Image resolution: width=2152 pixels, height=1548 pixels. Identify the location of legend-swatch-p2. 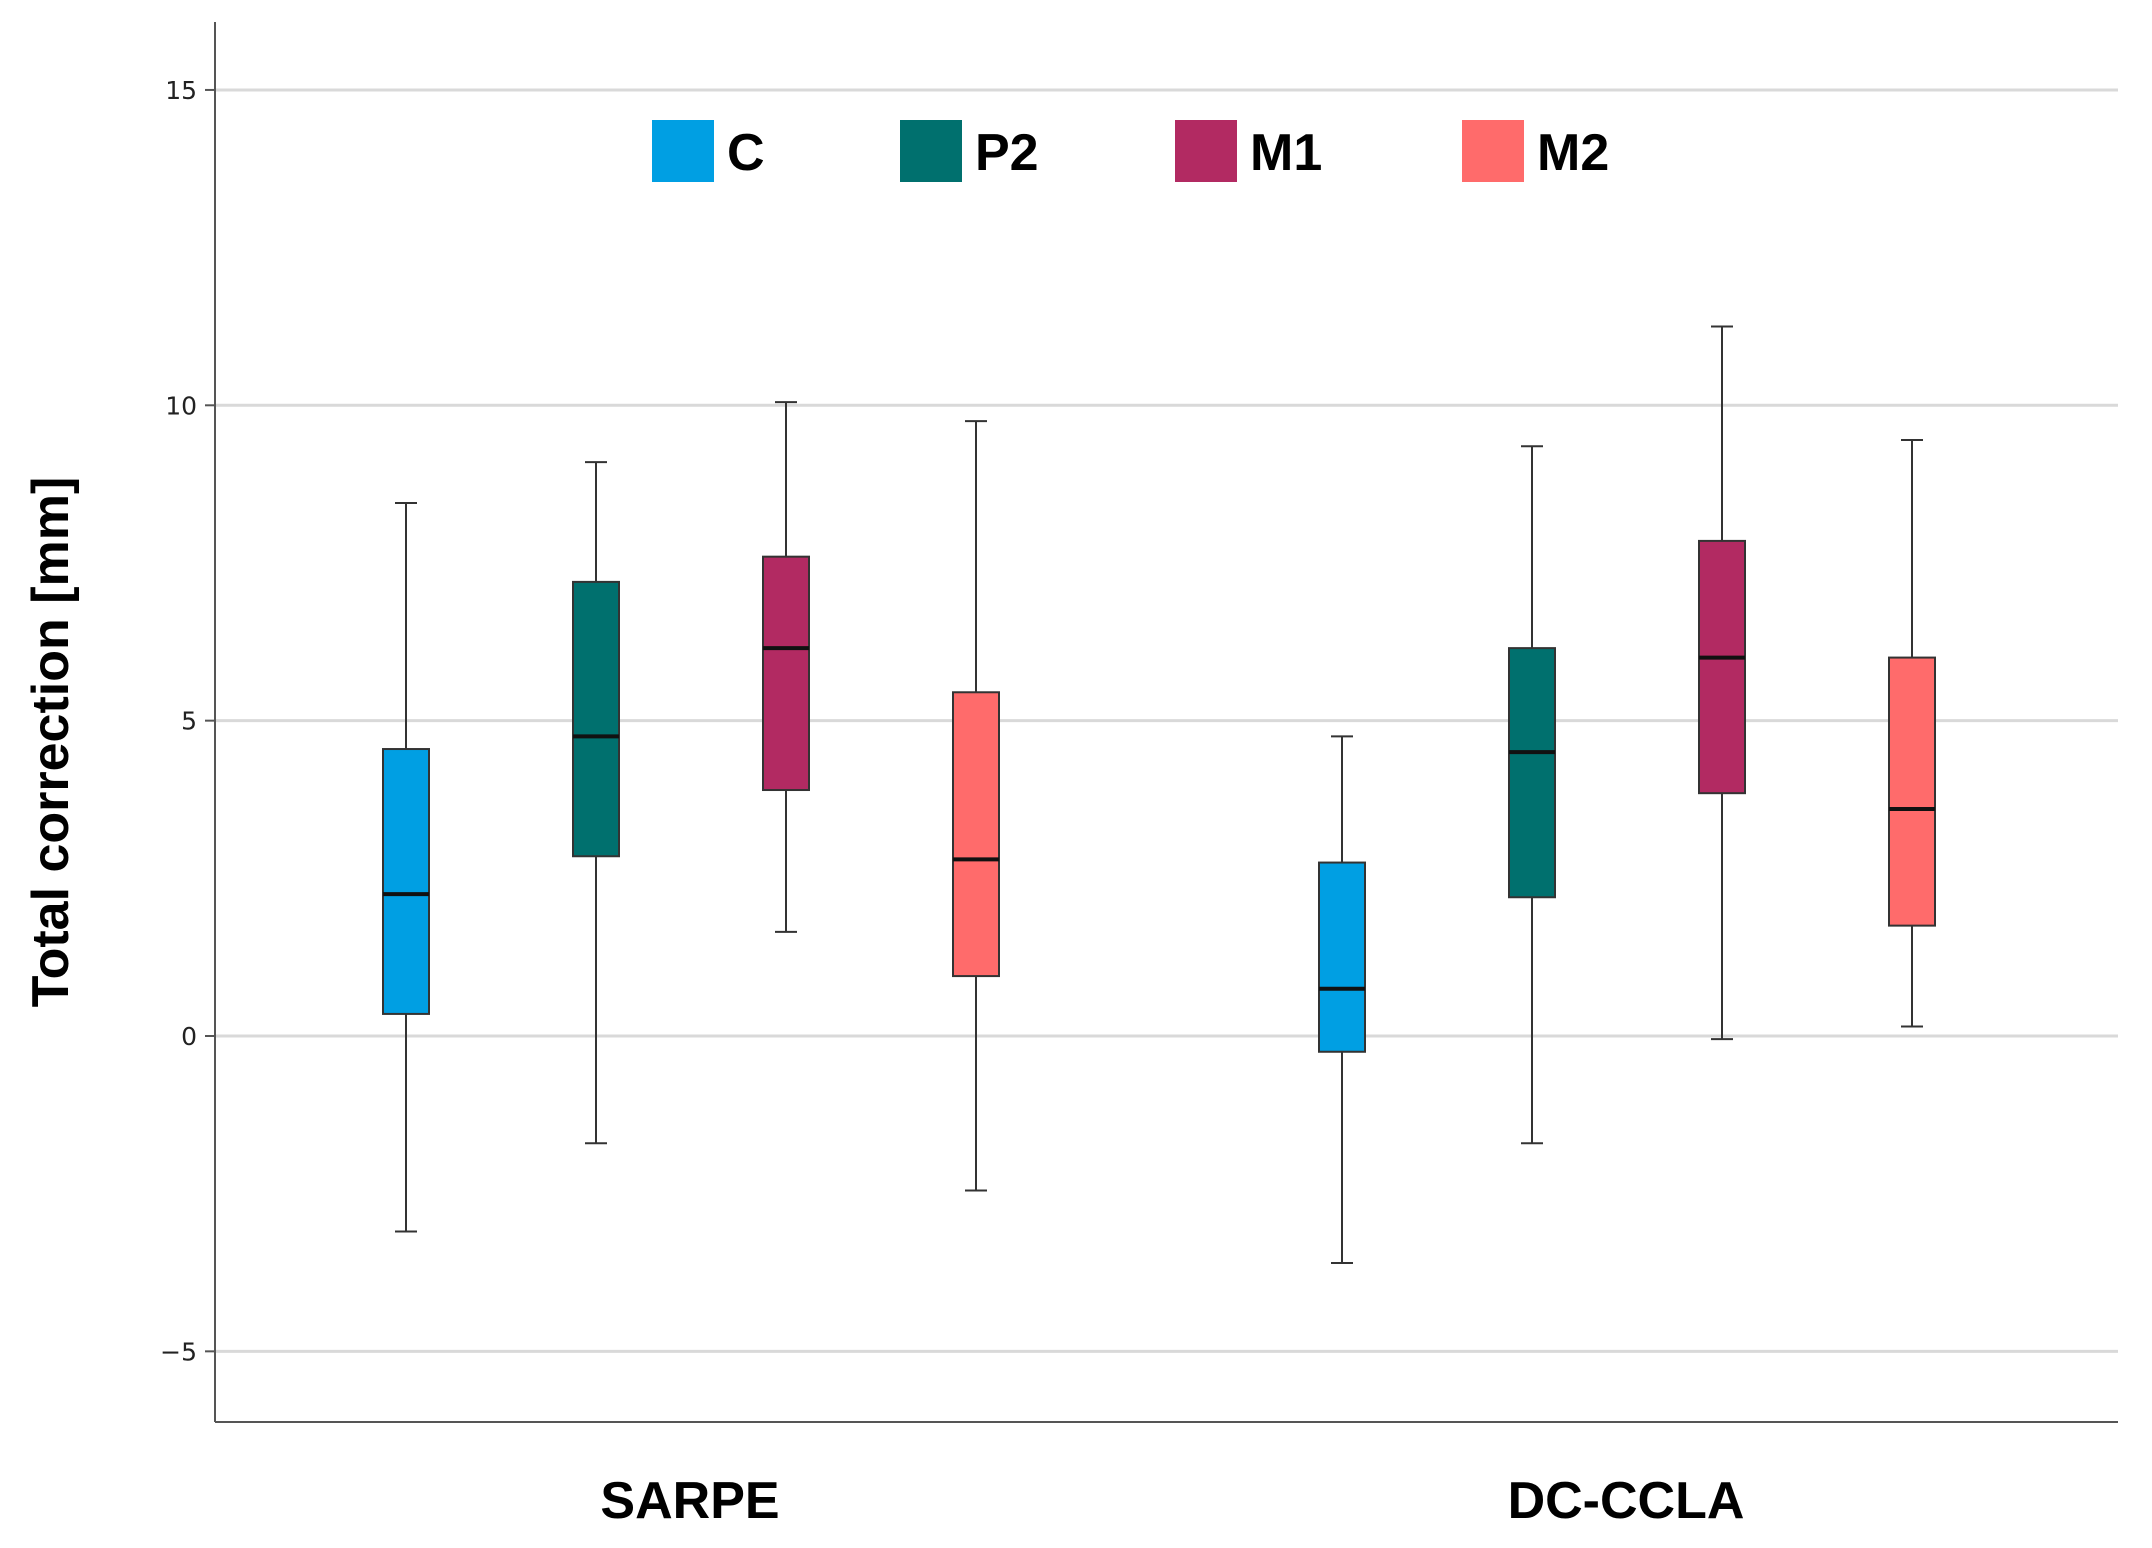
(931, 151).